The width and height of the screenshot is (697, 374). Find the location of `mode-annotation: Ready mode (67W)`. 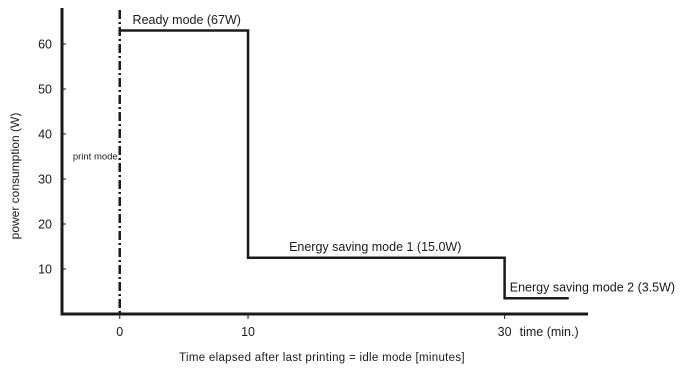

mode-annotation: Ready mode (67W) is located at coordinates (187, 20).